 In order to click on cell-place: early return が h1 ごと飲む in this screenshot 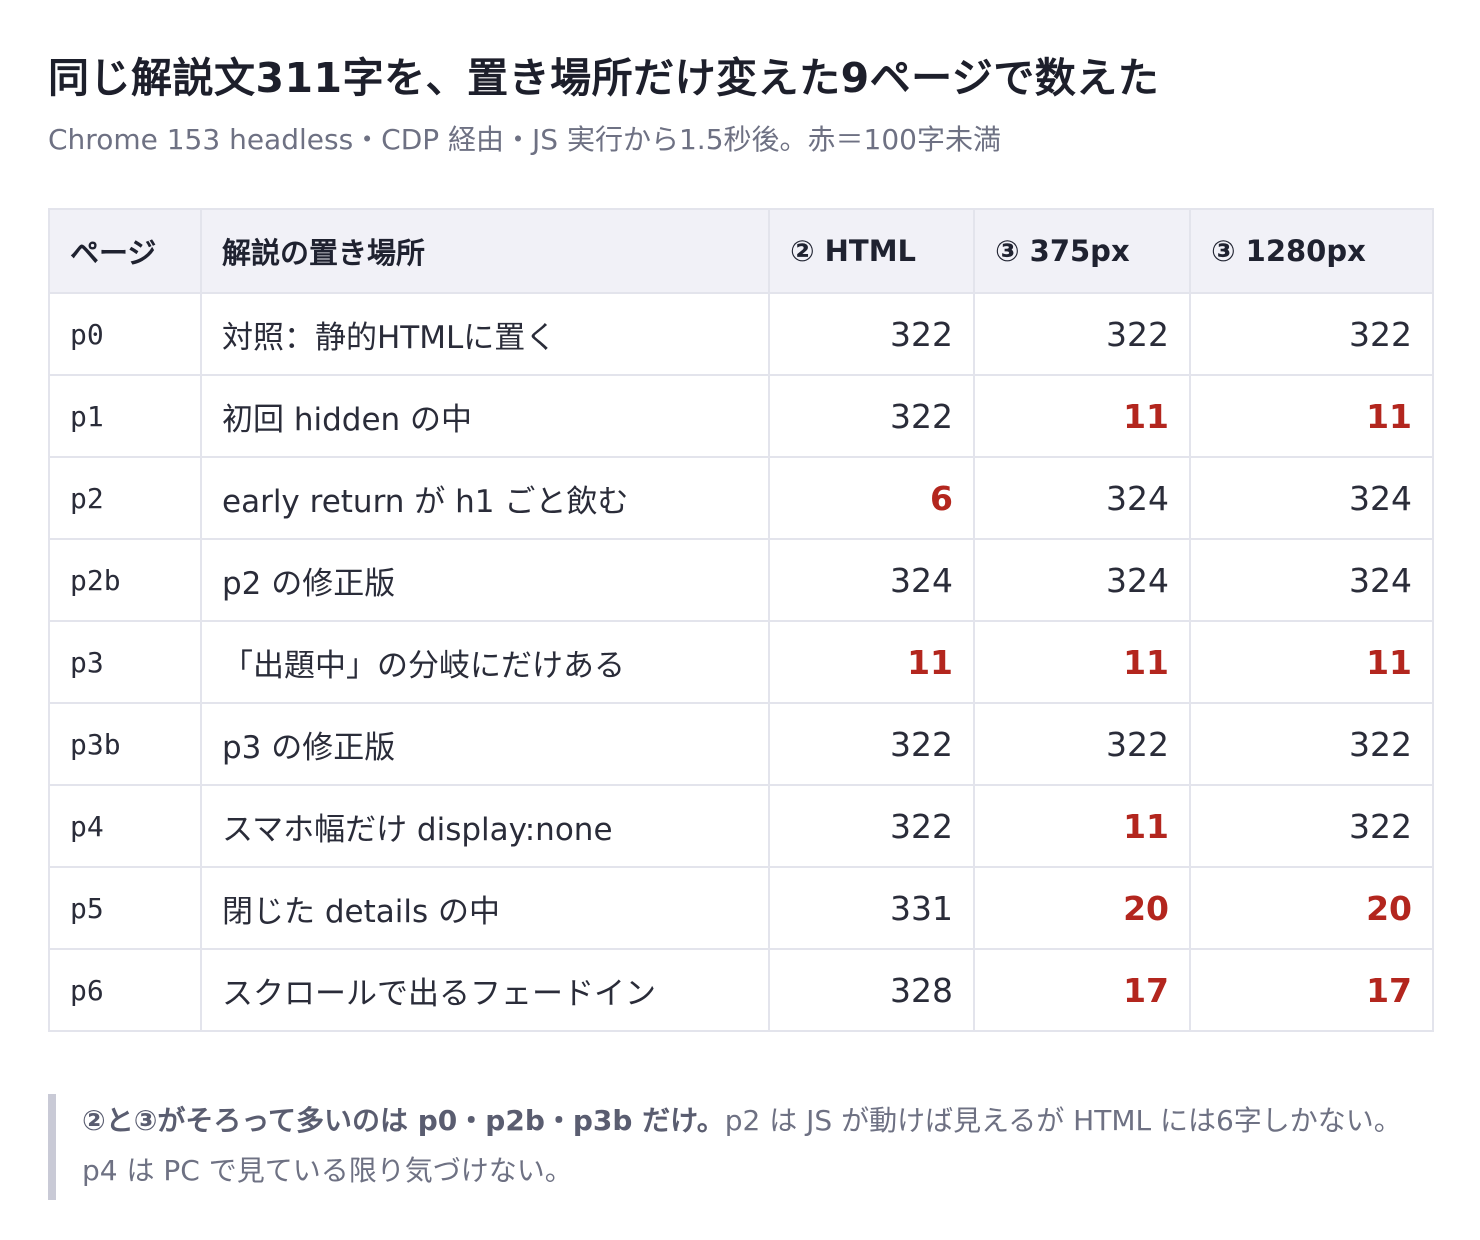, I will do `click(485, 498)`.